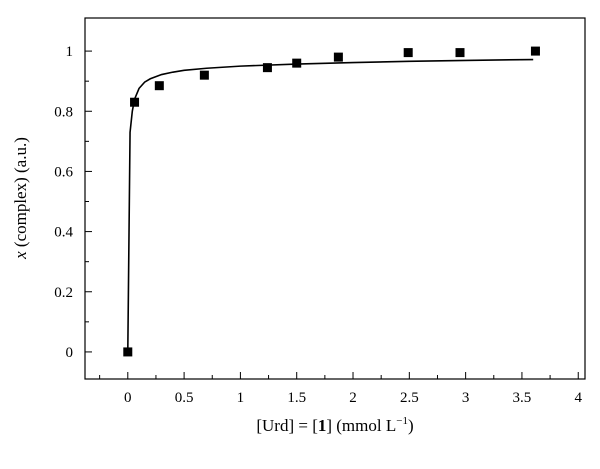  I want to click on x-tick-label: 0, so click(128, 398).